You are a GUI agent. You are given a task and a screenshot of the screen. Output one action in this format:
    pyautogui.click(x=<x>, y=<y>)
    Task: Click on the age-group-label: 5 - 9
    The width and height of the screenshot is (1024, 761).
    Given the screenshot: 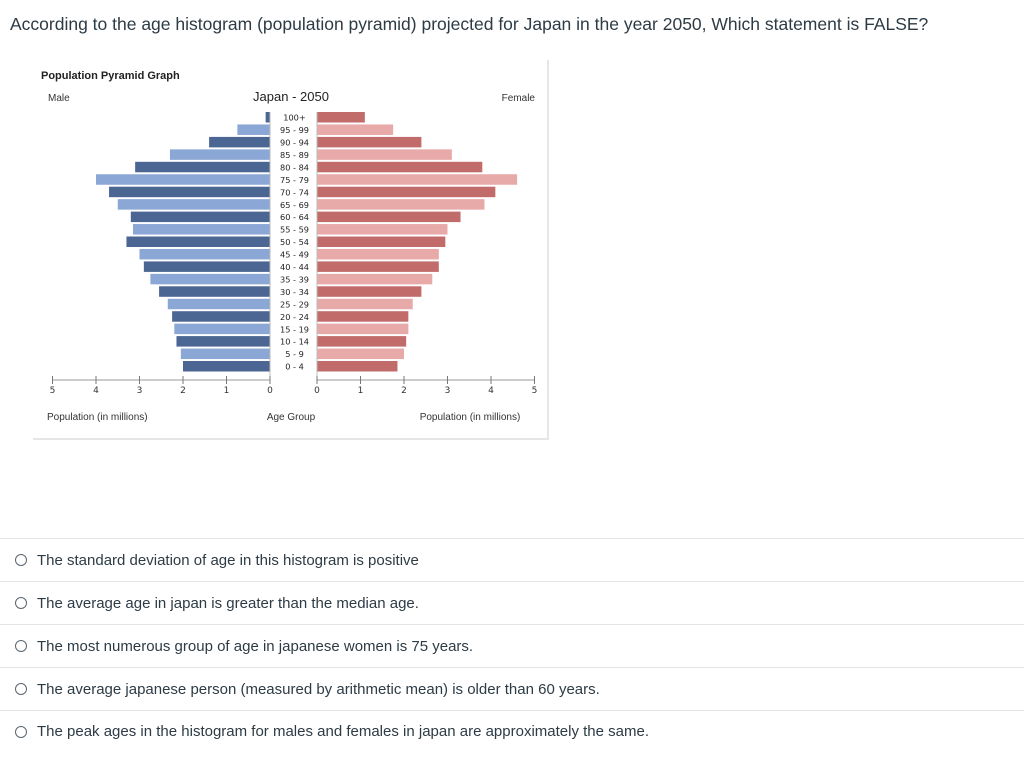 What is the action you would take?
    pyautogui.click(x=294, y=354)
    